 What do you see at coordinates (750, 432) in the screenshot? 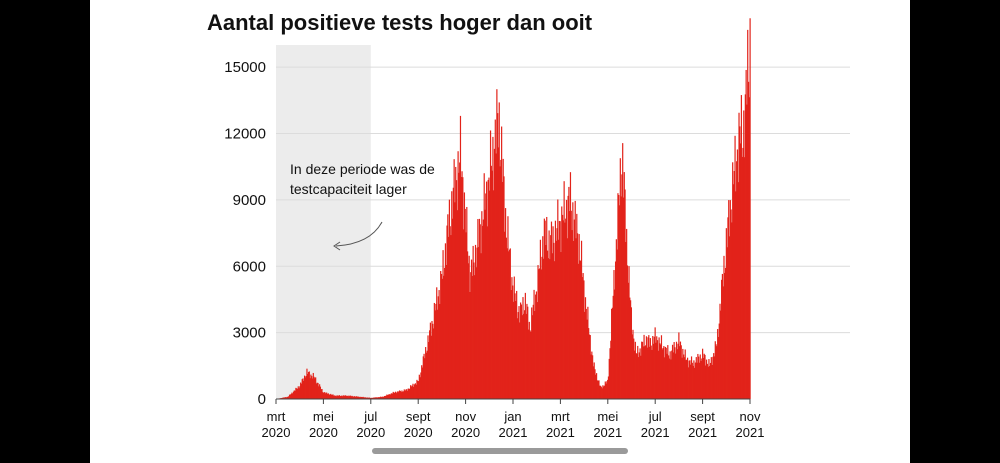
I see `x-tick-label-year: 2021` at bounding box center [750, 432].